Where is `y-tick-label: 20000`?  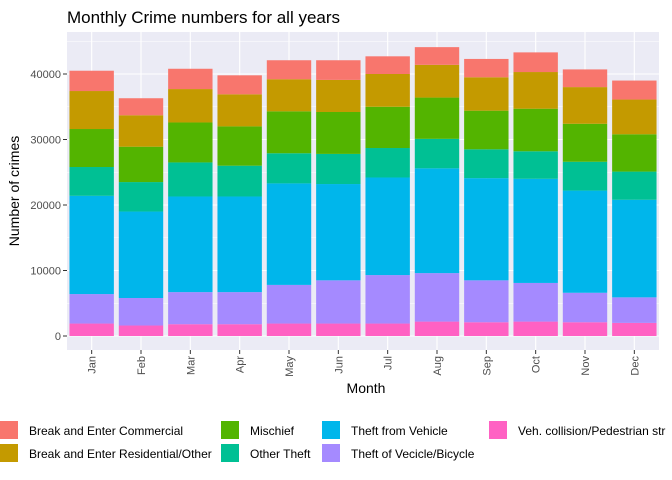
y-tick-label: 20000 is located at coordinates (45, 206).